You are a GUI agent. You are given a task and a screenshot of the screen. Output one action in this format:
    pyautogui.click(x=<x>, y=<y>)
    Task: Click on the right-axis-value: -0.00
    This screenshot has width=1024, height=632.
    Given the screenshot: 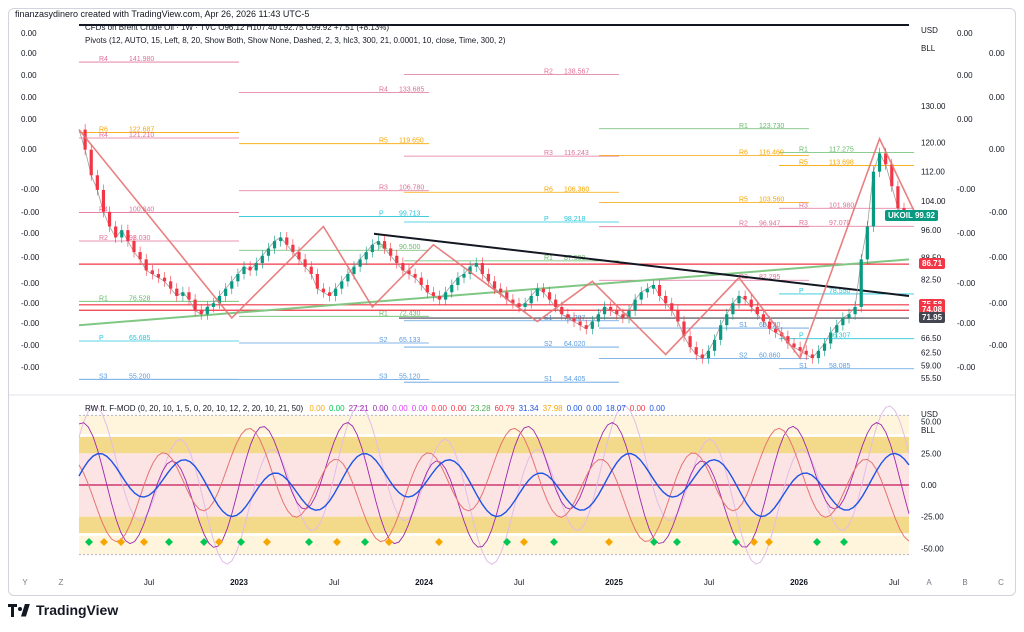 What is the action you would take?
    pyautogui.click(x=966, y=233)
    